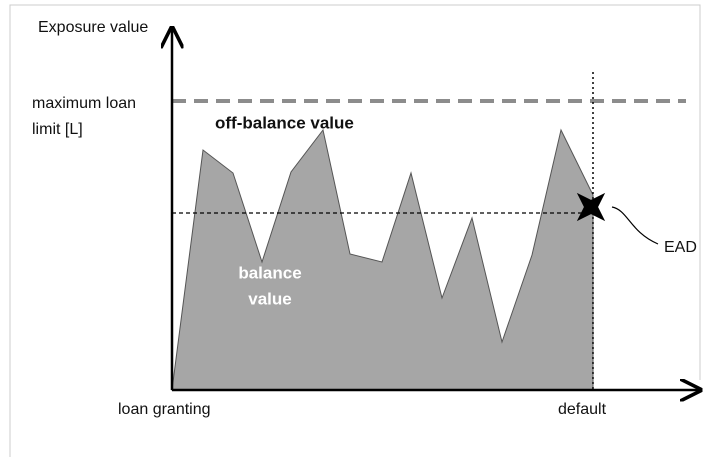 The image size is (708, 457). Describe the element at coordinates (269, 272) in the screenshot. I see `balance-label: balance` at that location.